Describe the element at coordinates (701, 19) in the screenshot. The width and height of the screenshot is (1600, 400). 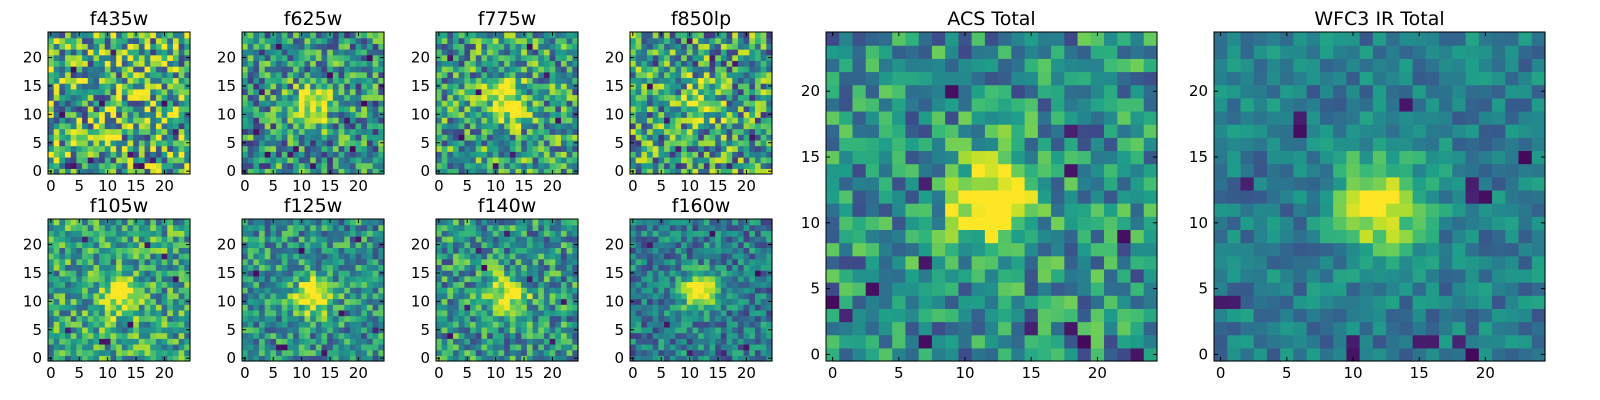
I see `panel-title: f850lp` at that location.